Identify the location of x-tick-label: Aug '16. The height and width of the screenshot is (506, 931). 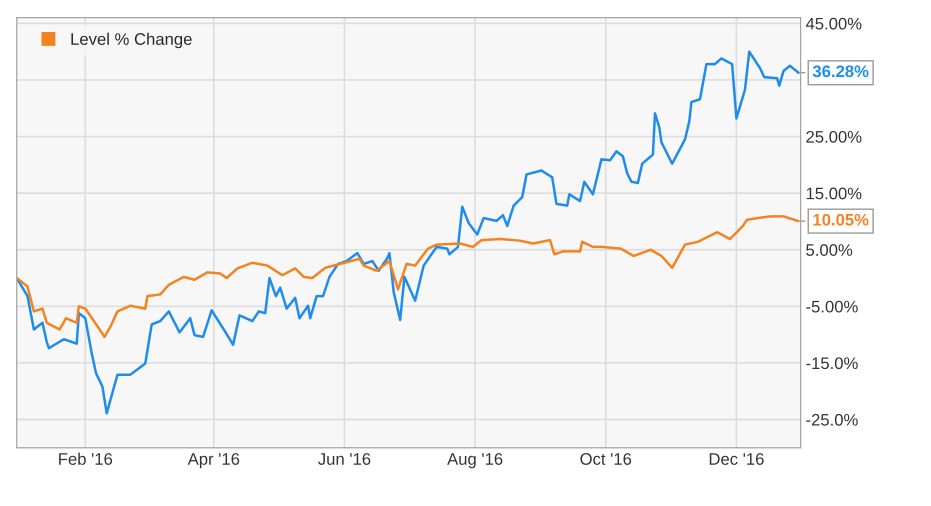
(474, 460).